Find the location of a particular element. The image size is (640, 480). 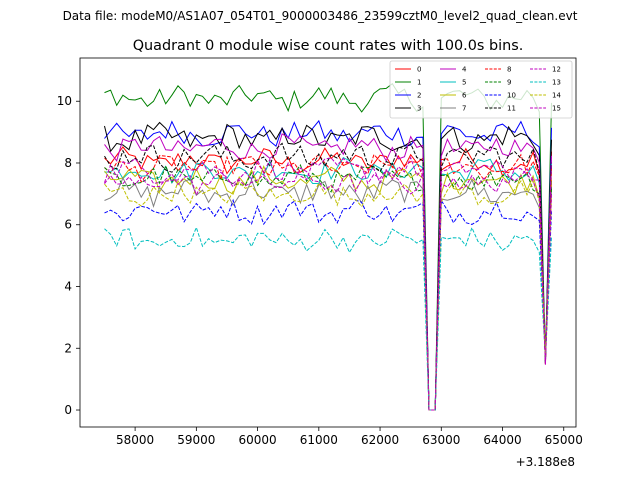

legend-label-11: 11 is located at coordinates (511, 109).